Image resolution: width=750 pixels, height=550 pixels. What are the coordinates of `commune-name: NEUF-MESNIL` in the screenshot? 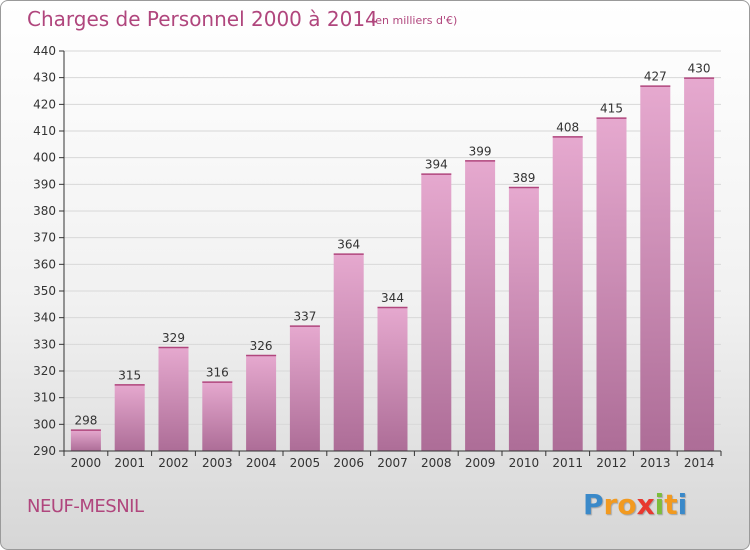 It's located at (85, 506).